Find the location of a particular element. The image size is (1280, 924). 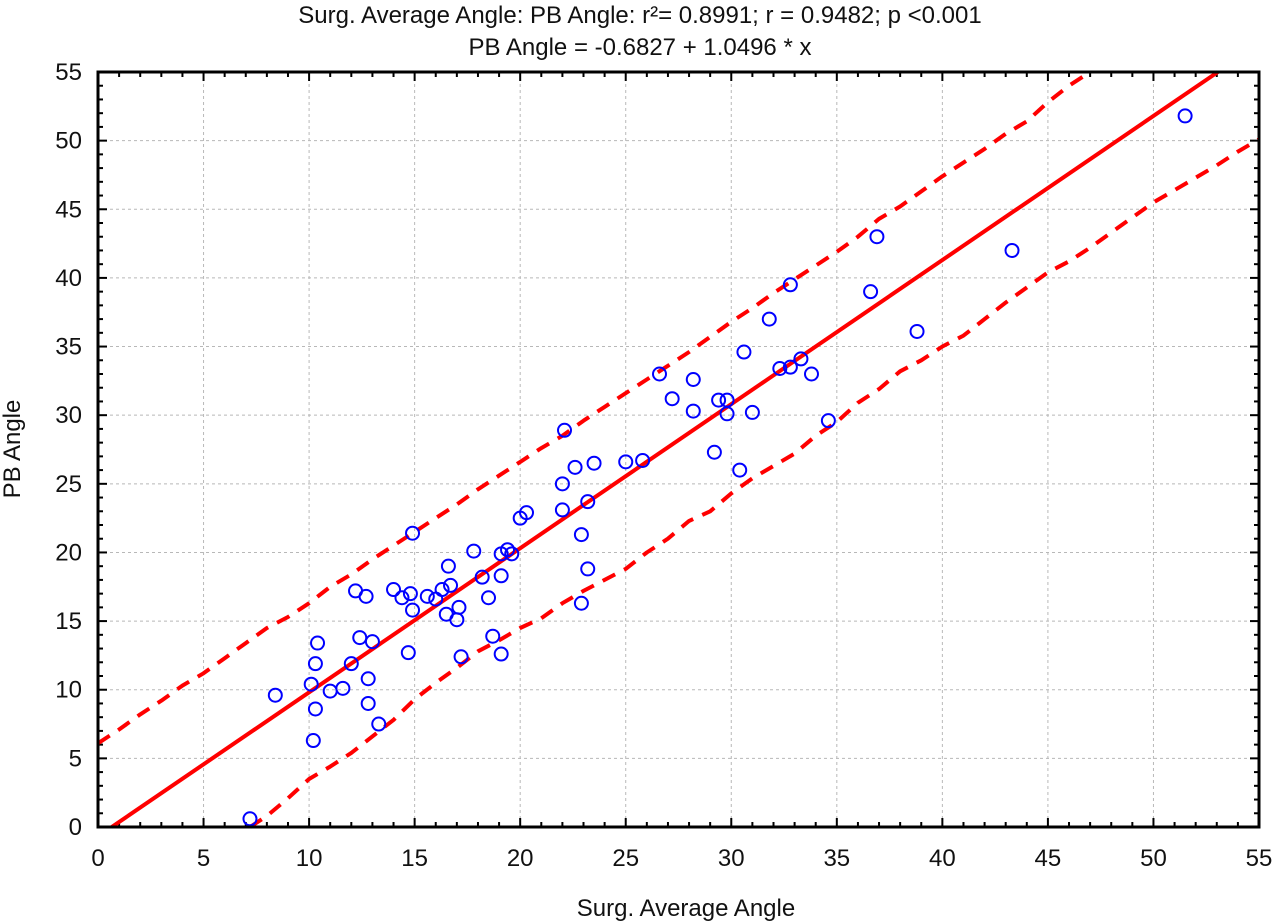

y-tick-label: 30 is located at coordinates (68, 415).